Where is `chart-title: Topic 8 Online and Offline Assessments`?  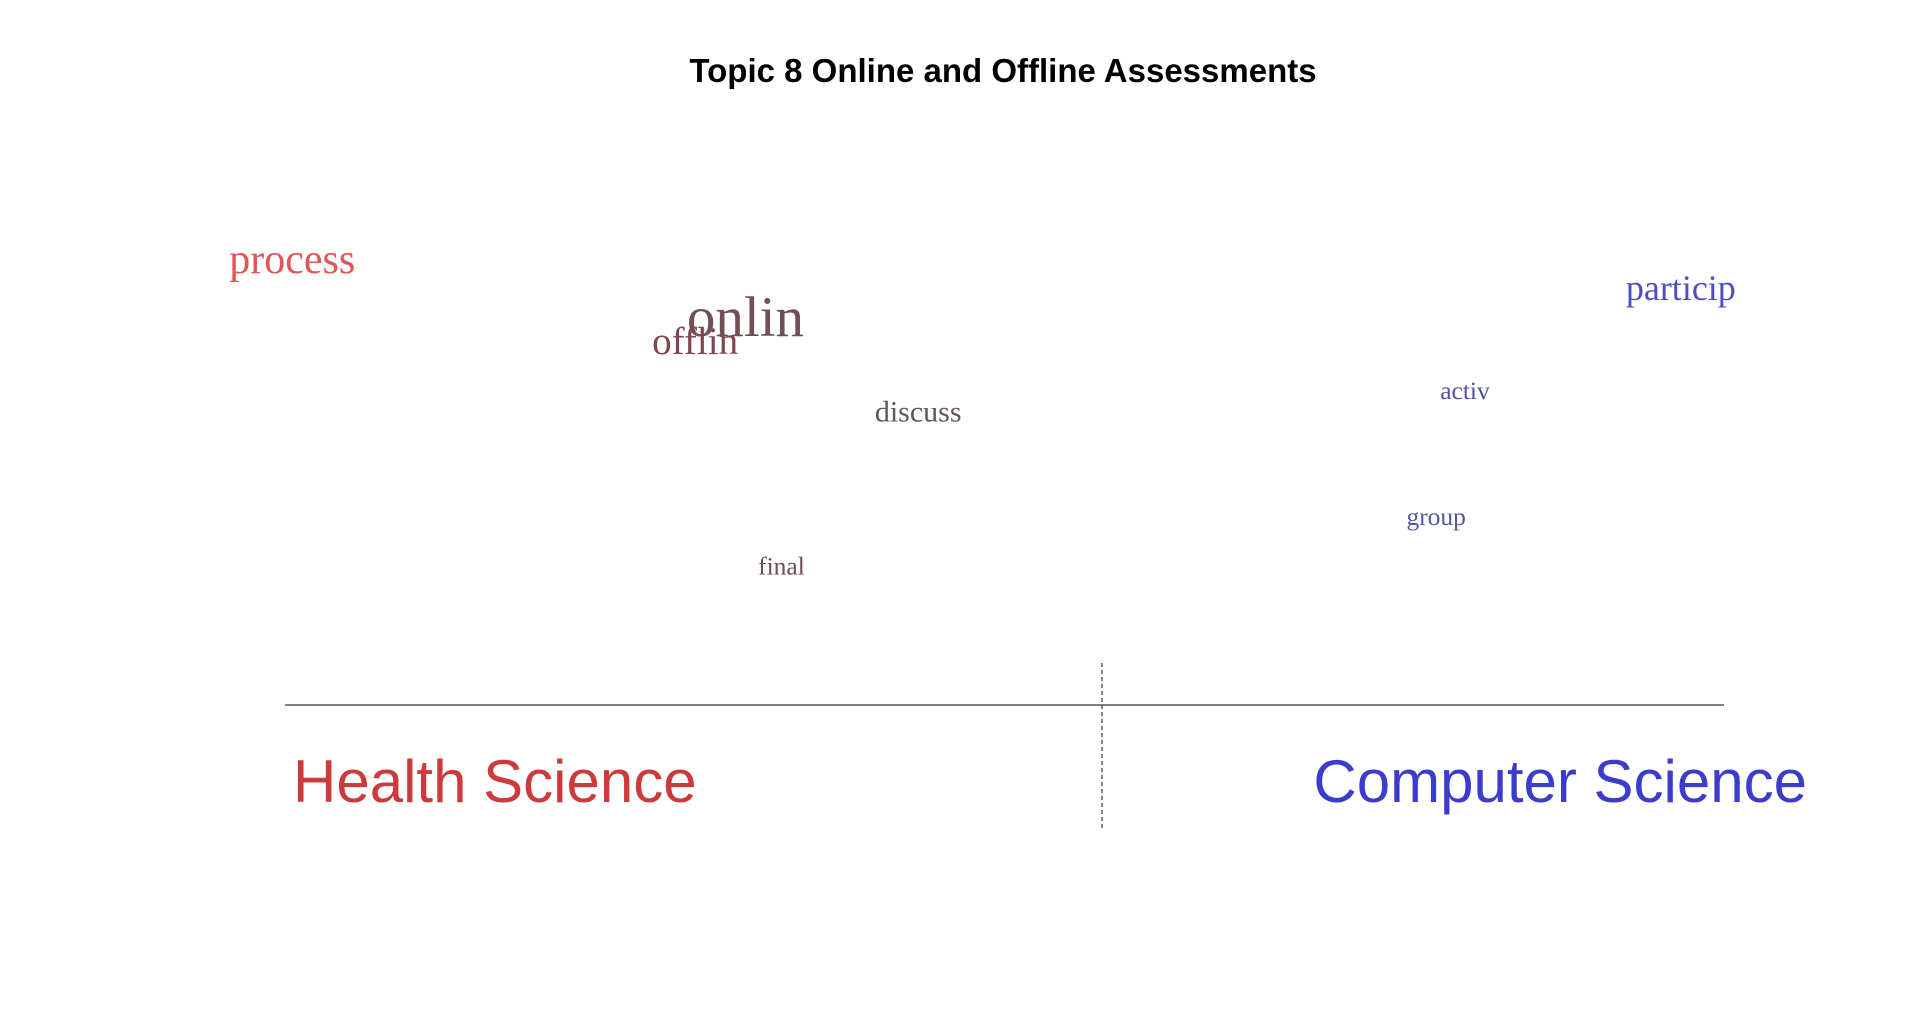 chart-title: Topic 8 Online and Offline Assessments is located at coordinates (1002, 70).